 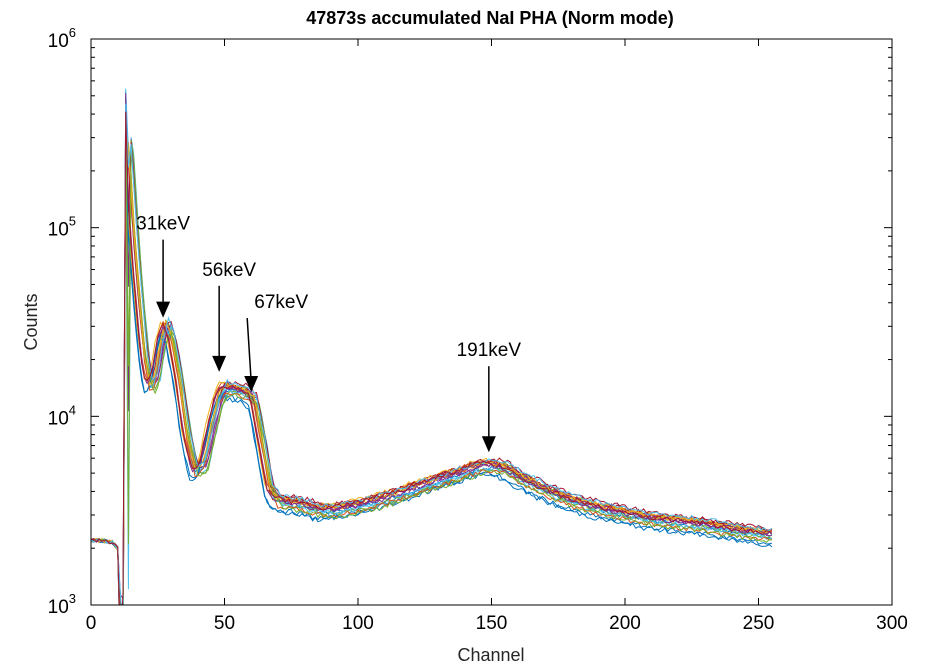 What do you see at coordinates (229, 270) in the screenshot?
I see `annotation-label: 56keV` at bounding box center [229, 270].